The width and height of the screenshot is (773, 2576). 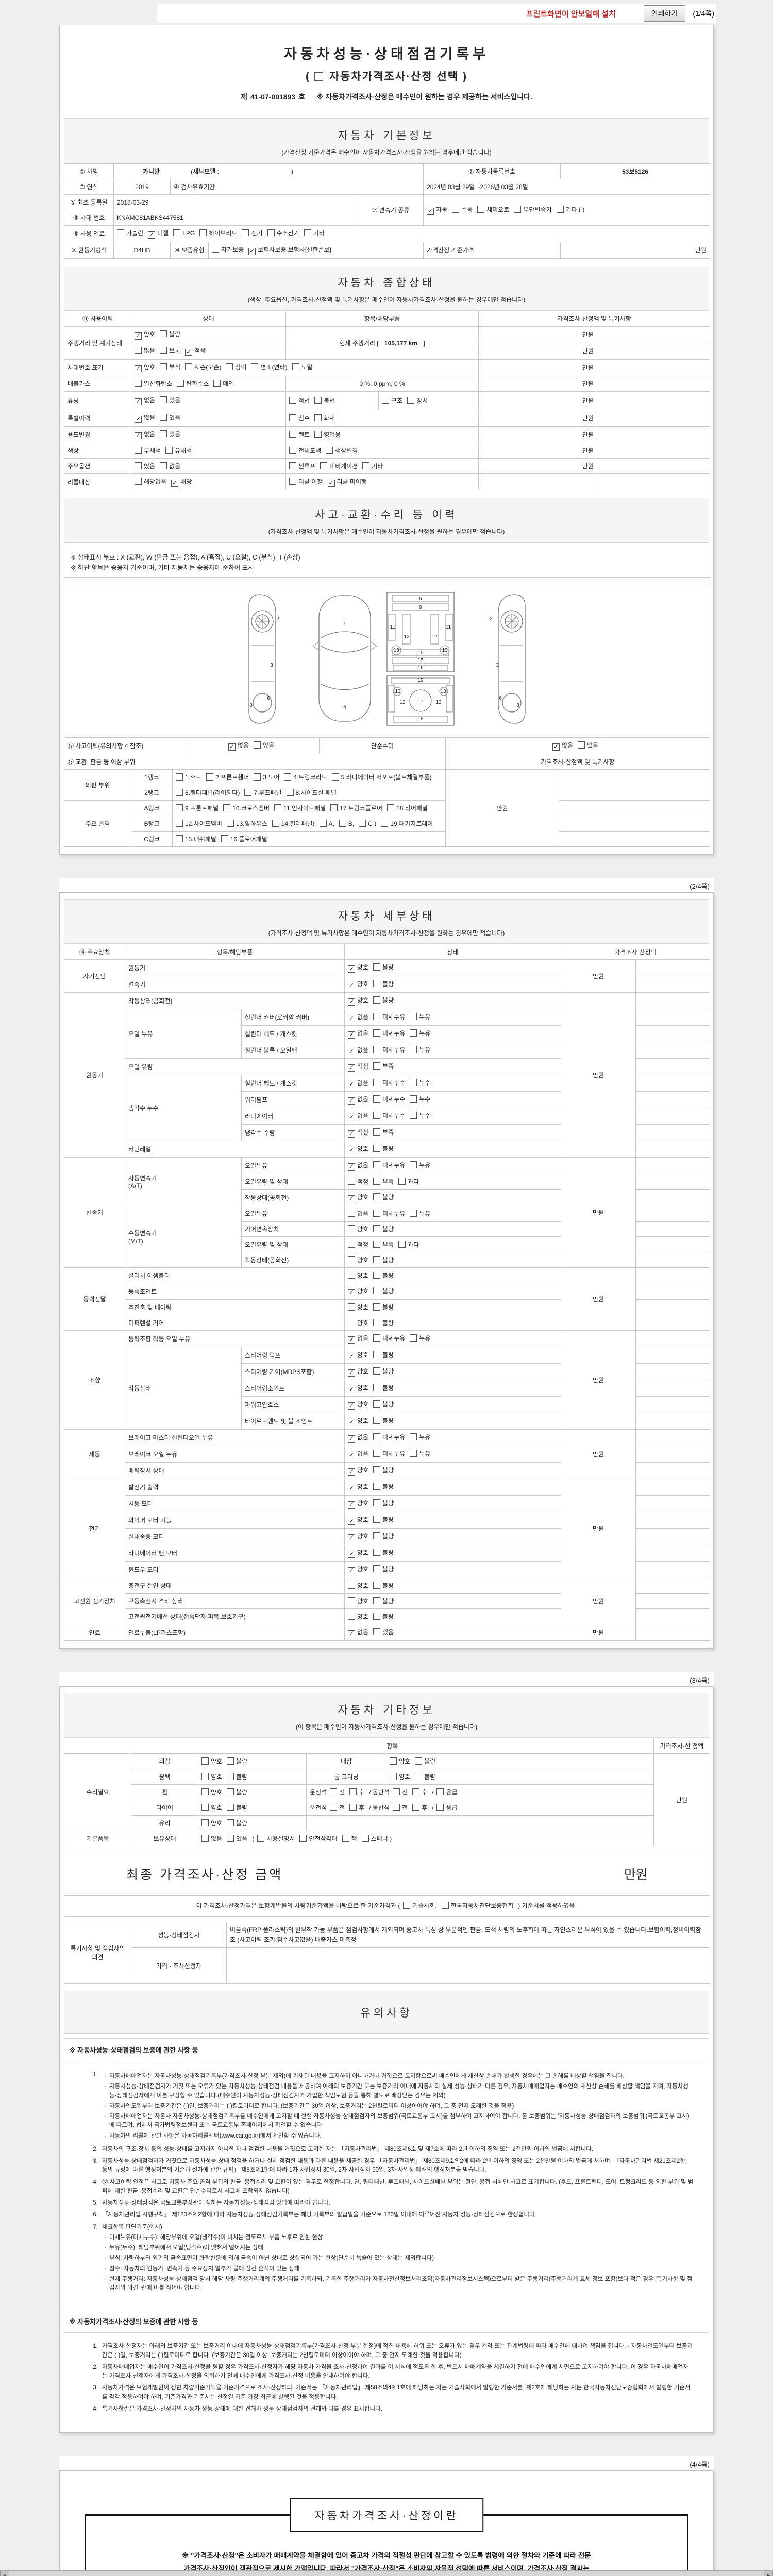 I want to click on checkbox-option: 기타, so click(x=314, y=233).